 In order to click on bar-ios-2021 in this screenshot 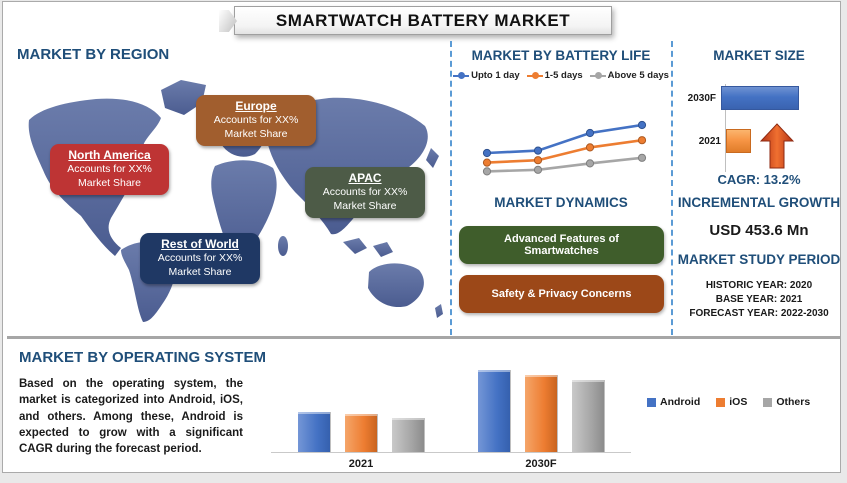, I will do `click(361, 433)`.